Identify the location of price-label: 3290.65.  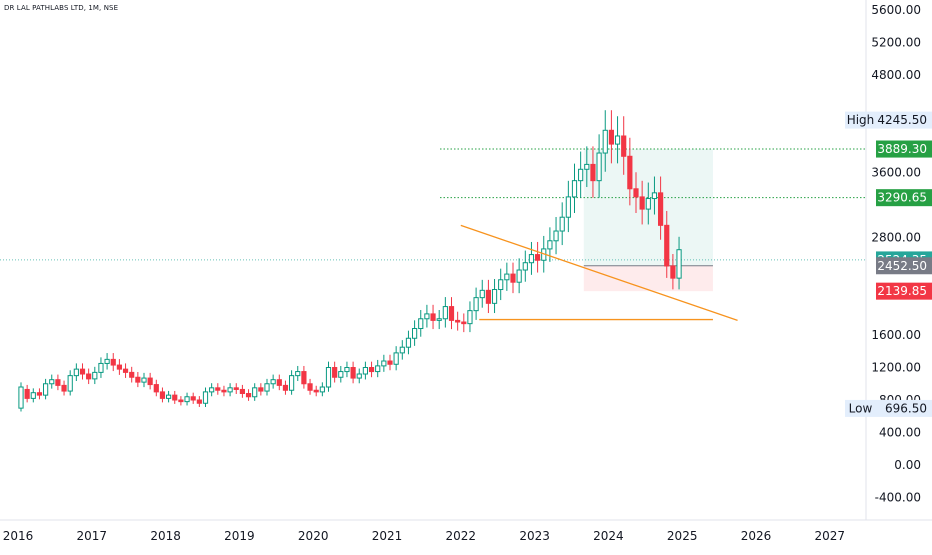
(902, 198).